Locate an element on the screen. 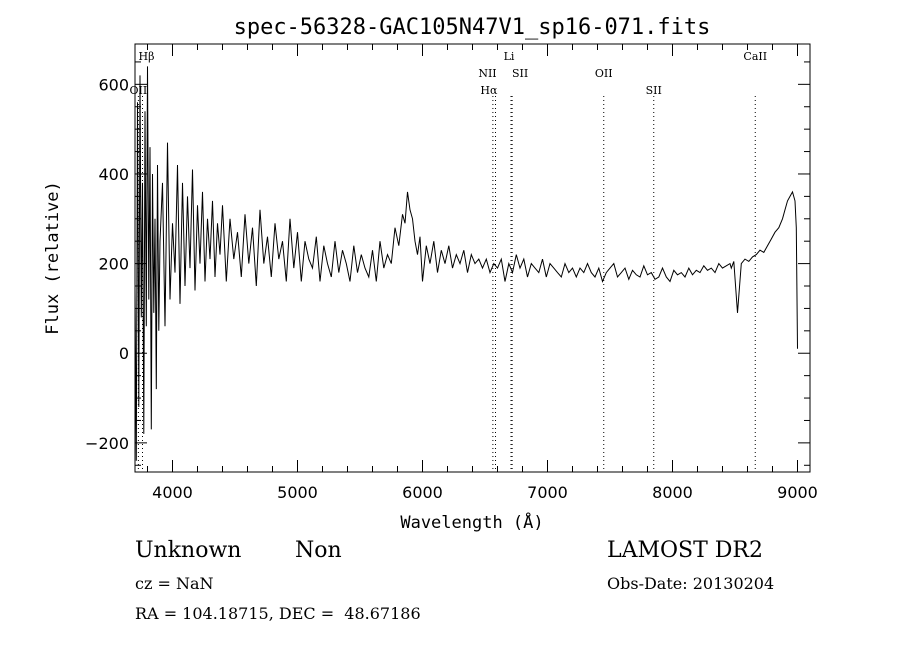 This screenshot has height=650, width=900. x-tick-label-1: 5000 is located at coordinates (297, 492).